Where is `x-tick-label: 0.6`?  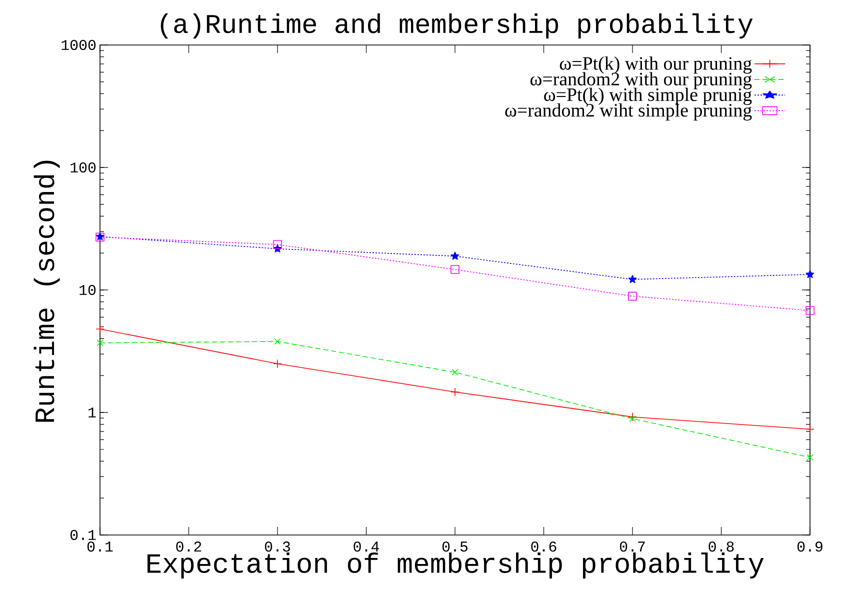
x-tick-label: 0.6 is located at coordinates (543, 547).